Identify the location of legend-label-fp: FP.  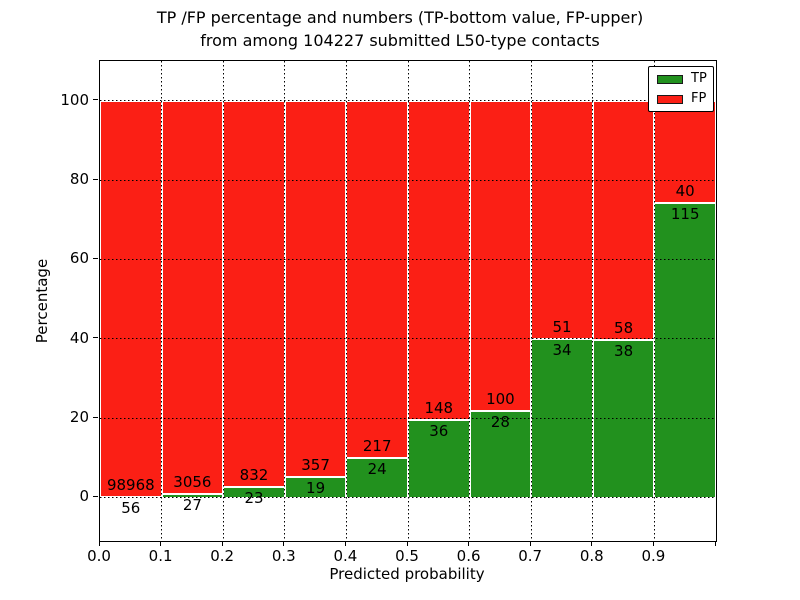
(699, 98).